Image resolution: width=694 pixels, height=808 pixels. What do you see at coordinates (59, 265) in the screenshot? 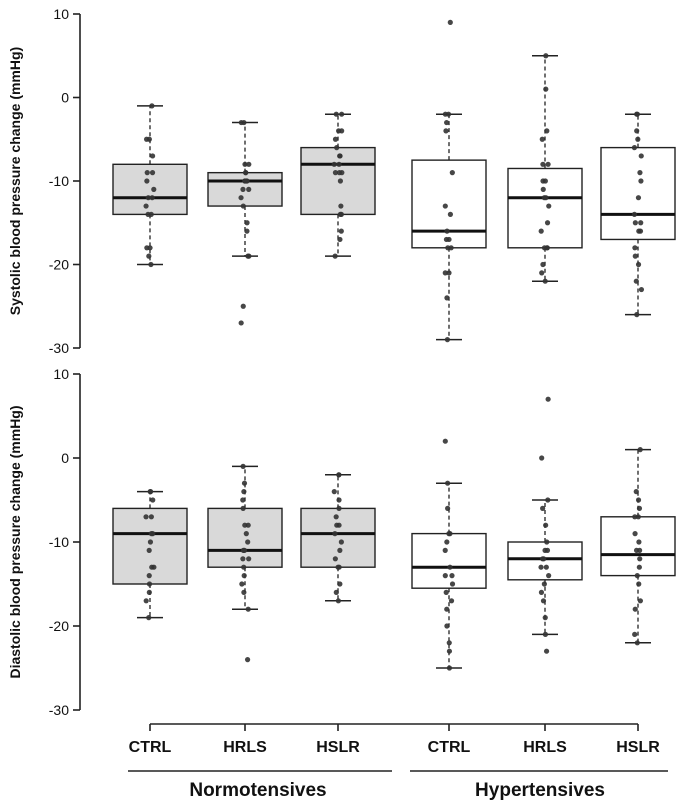
I see `y-tick-label: -20` at bounding box center [59, 265].